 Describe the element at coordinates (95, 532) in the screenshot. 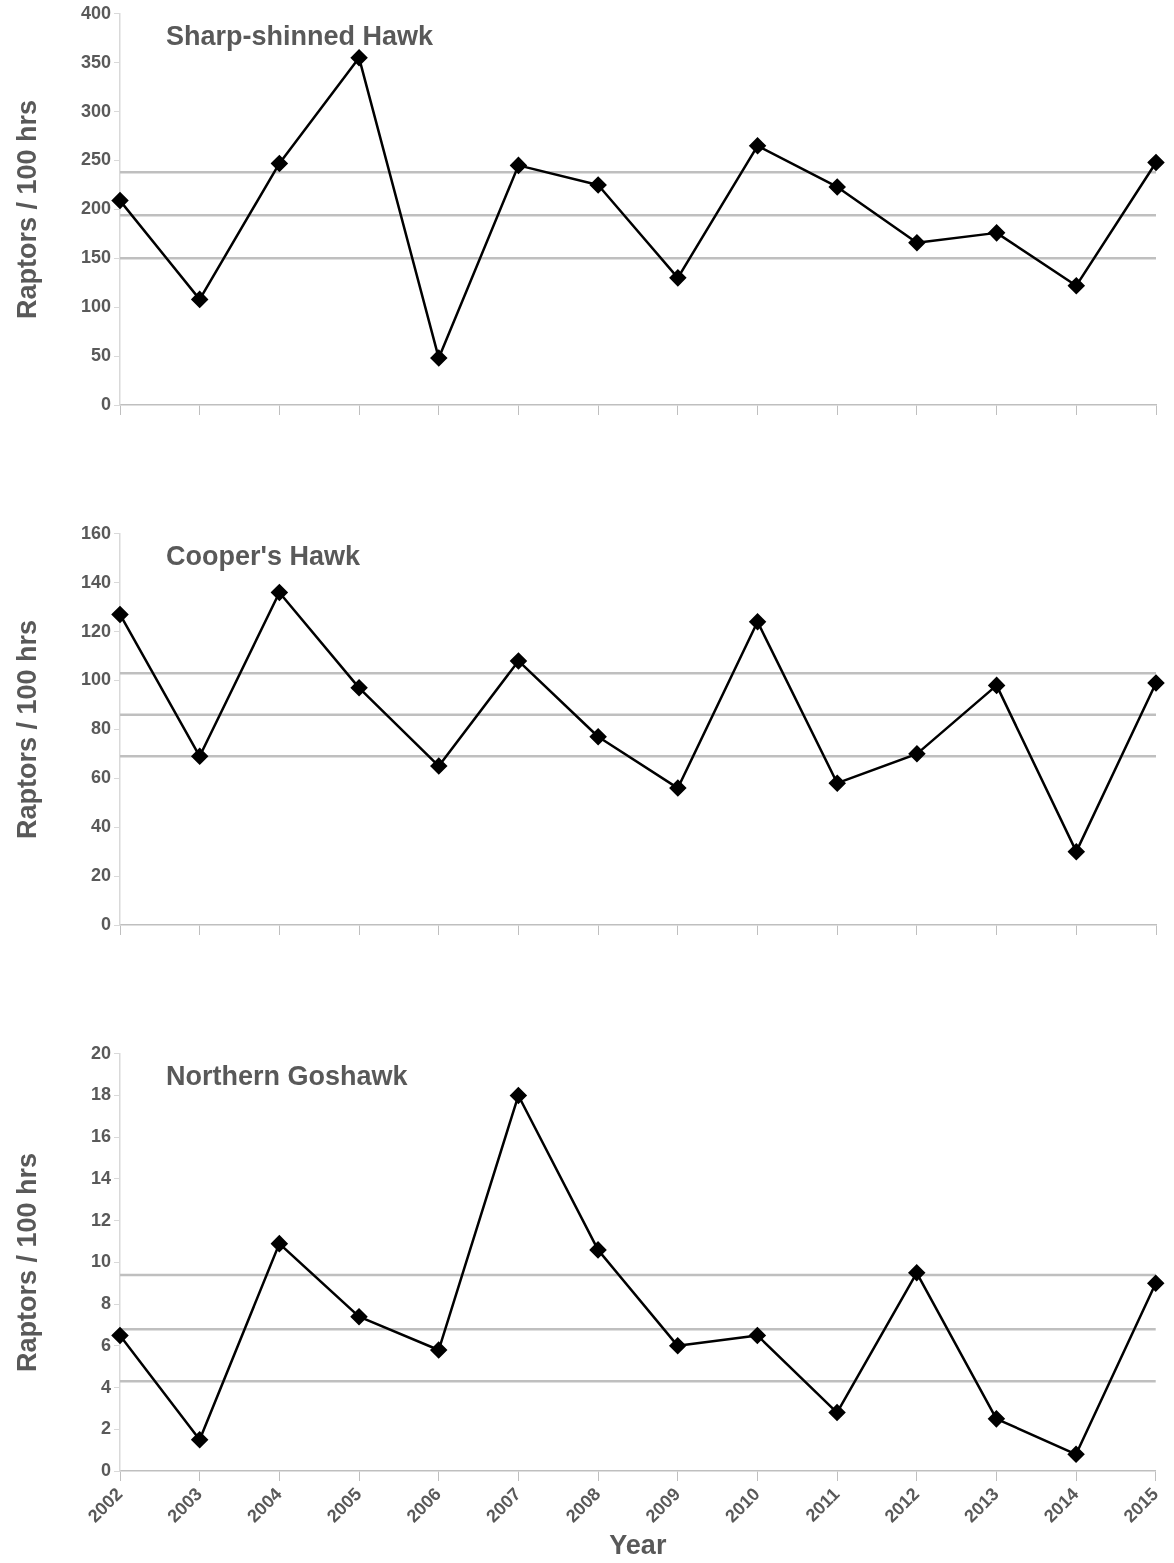

I see `y-tick-label: 160` at that location.